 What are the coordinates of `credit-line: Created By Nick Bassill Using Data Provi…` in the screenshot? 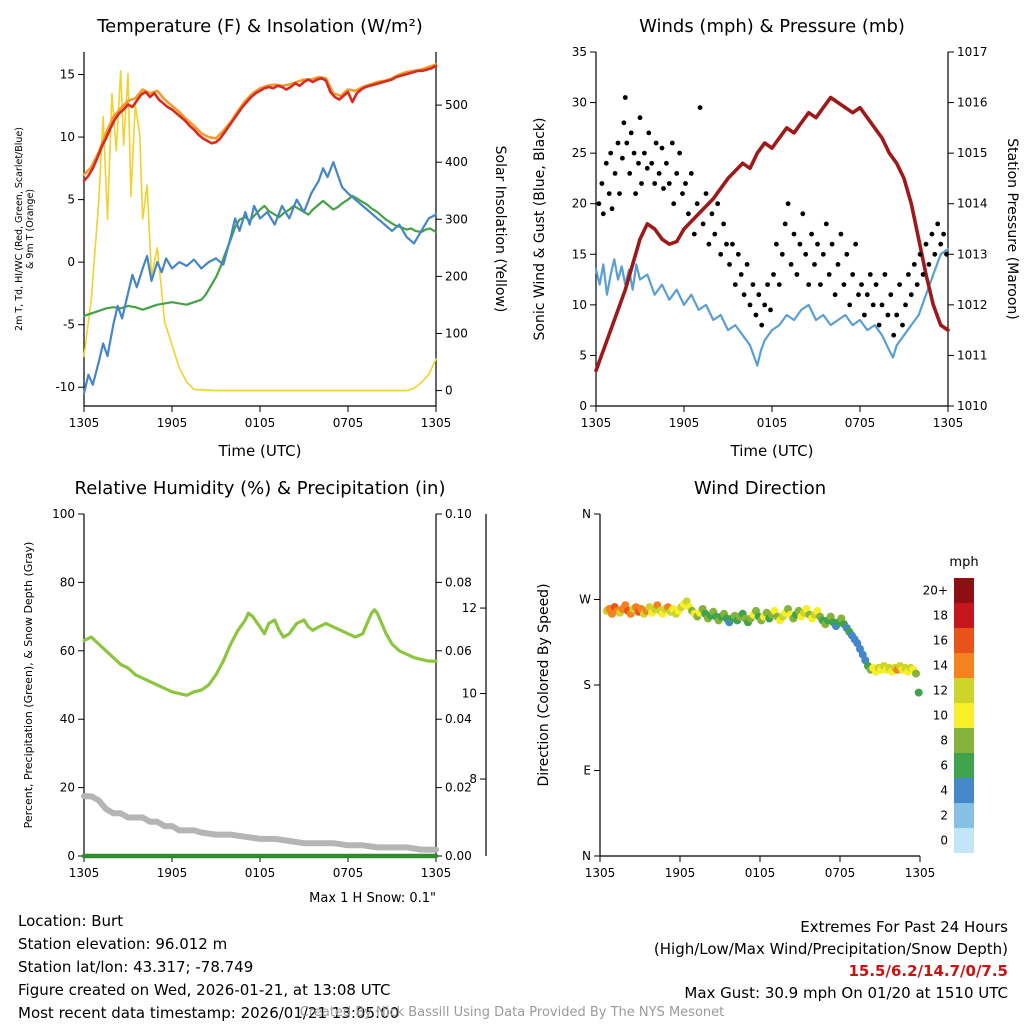 It's located at (512, 1012).